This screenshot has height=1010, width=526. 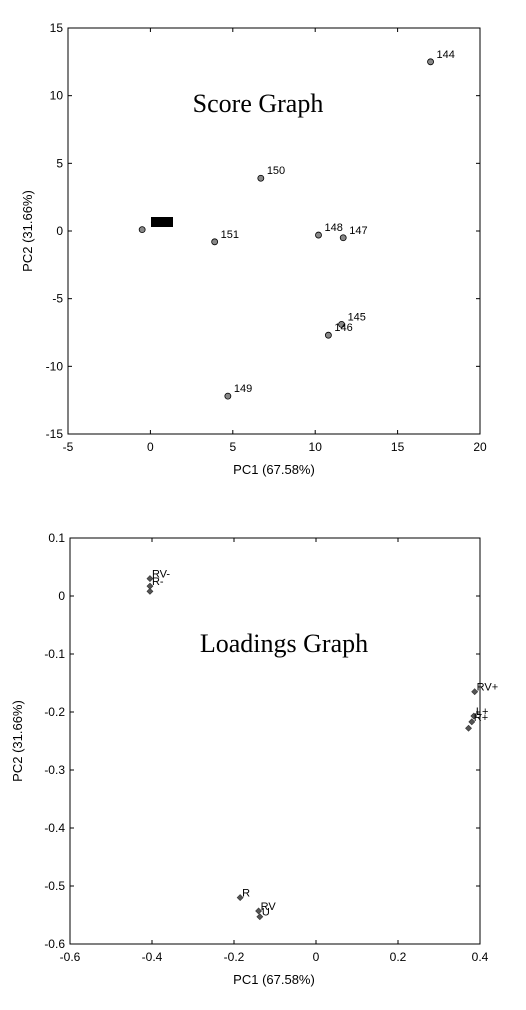 What do you see at coordinates (54, 712) in the screenshot?
I see `loadings-y-tick-label: -0.2` at bounding box center [54, 712].